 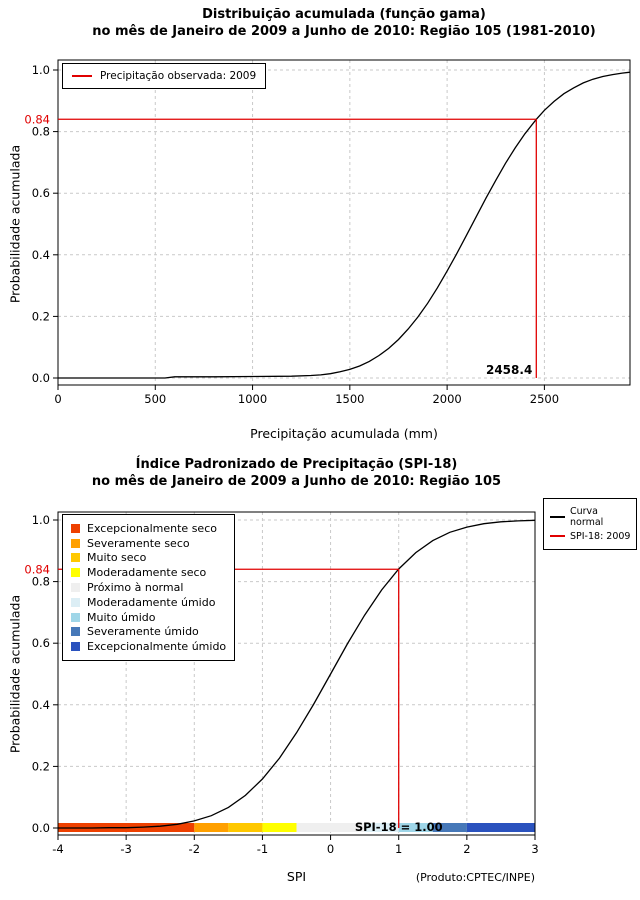 What do you see at coordinates (344, 433) in the screenshot?
I see `chart1-x-axis-label: Precipitação acumulada (mm)` at bounding box center [344, 433].